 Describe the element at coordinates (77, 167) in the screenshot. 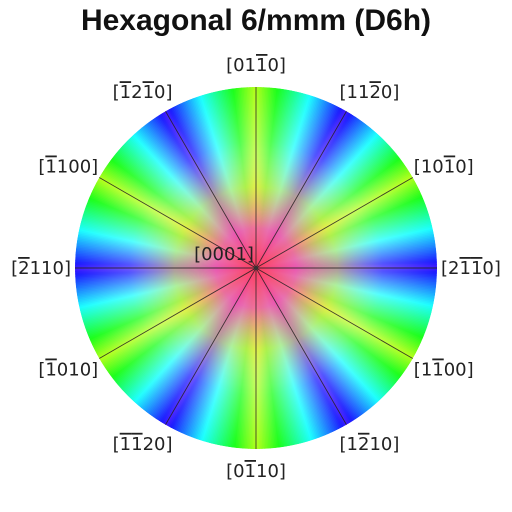

I see `index-text: 100]` at that location.